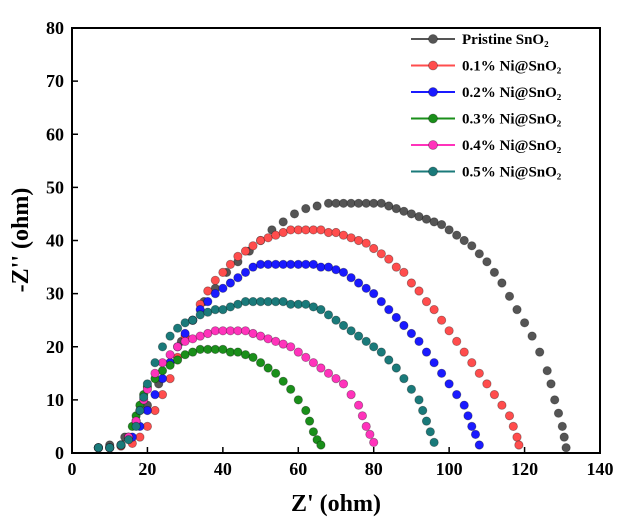  I want to click on y-tick-label: 50, so click(55, 187).